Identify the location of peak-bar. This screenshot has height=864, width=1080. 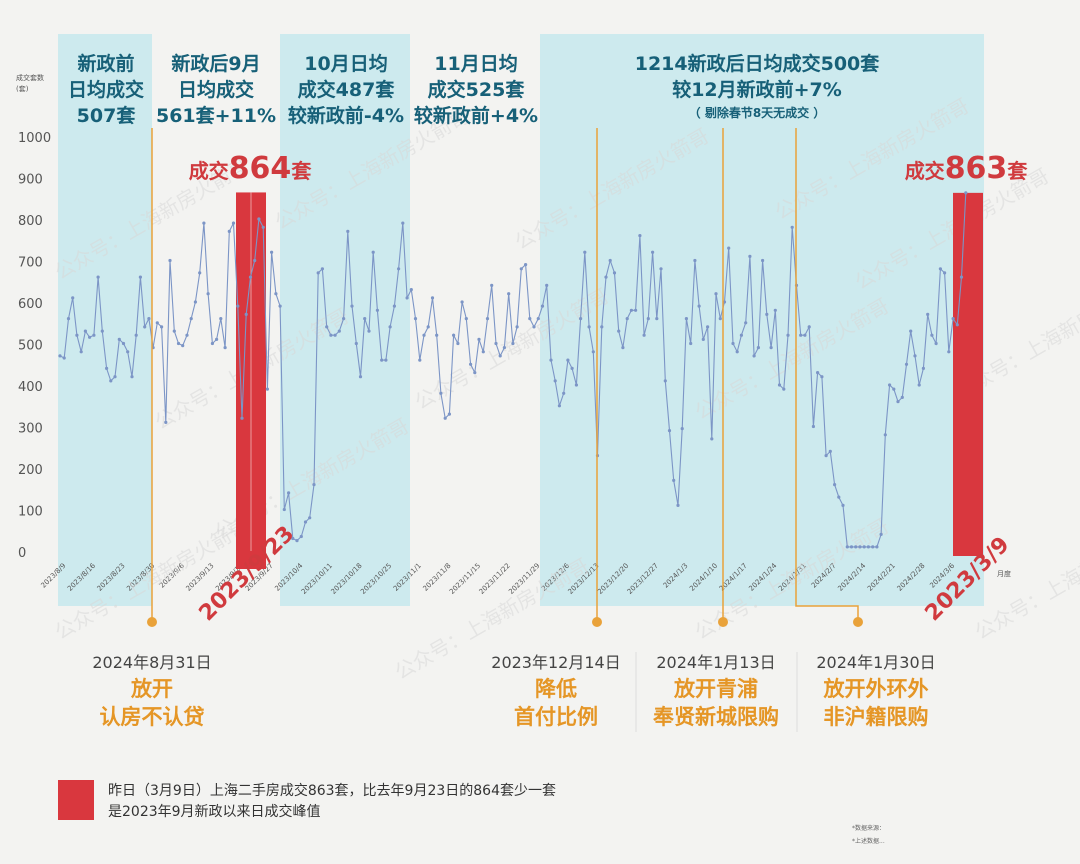
(968, 374).